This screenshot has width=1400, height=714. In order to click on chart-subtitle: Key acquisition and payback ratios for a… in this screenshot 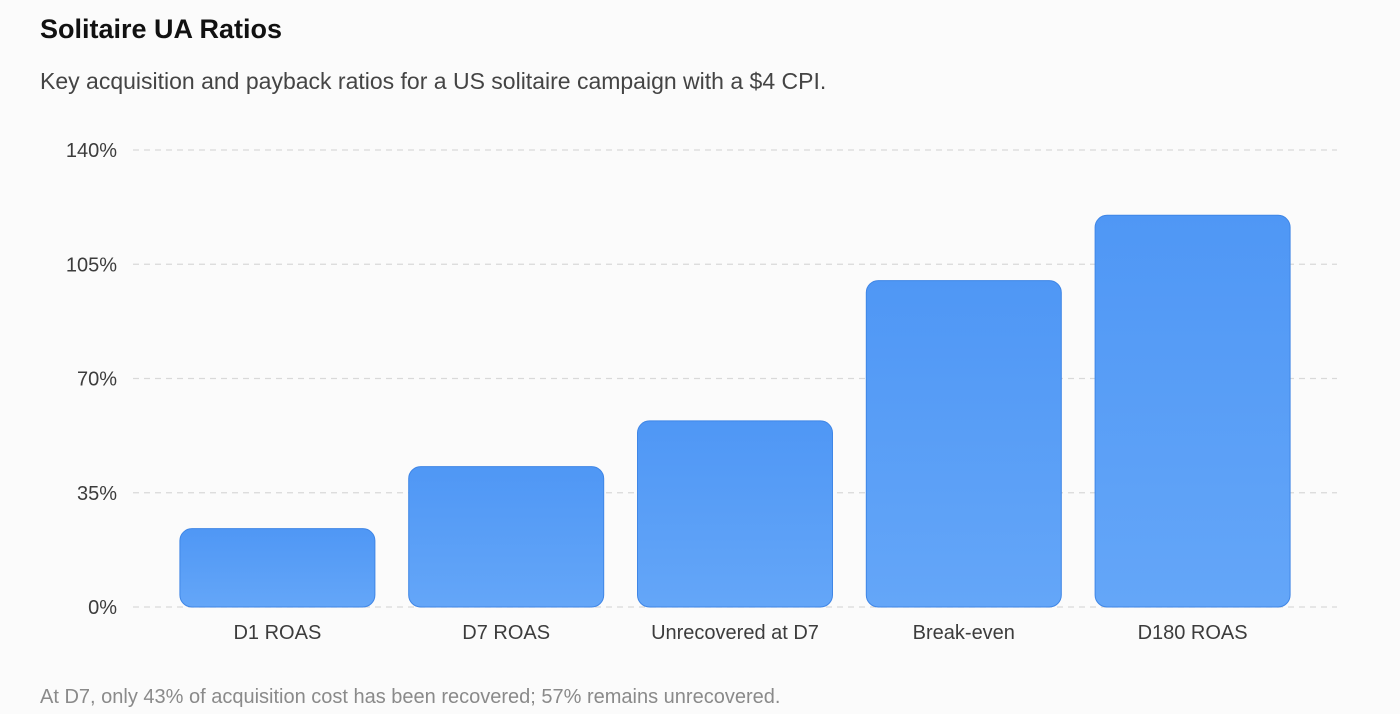, I will do `click(433, 81)`.